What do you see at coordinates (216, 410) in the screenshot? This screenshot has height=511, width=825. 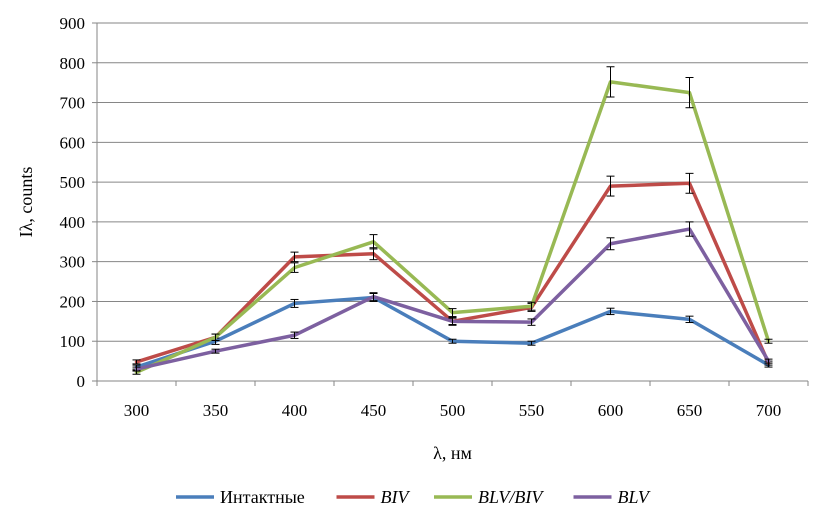 I see `x-tick-label: 350` at bounding box center [216, 410].